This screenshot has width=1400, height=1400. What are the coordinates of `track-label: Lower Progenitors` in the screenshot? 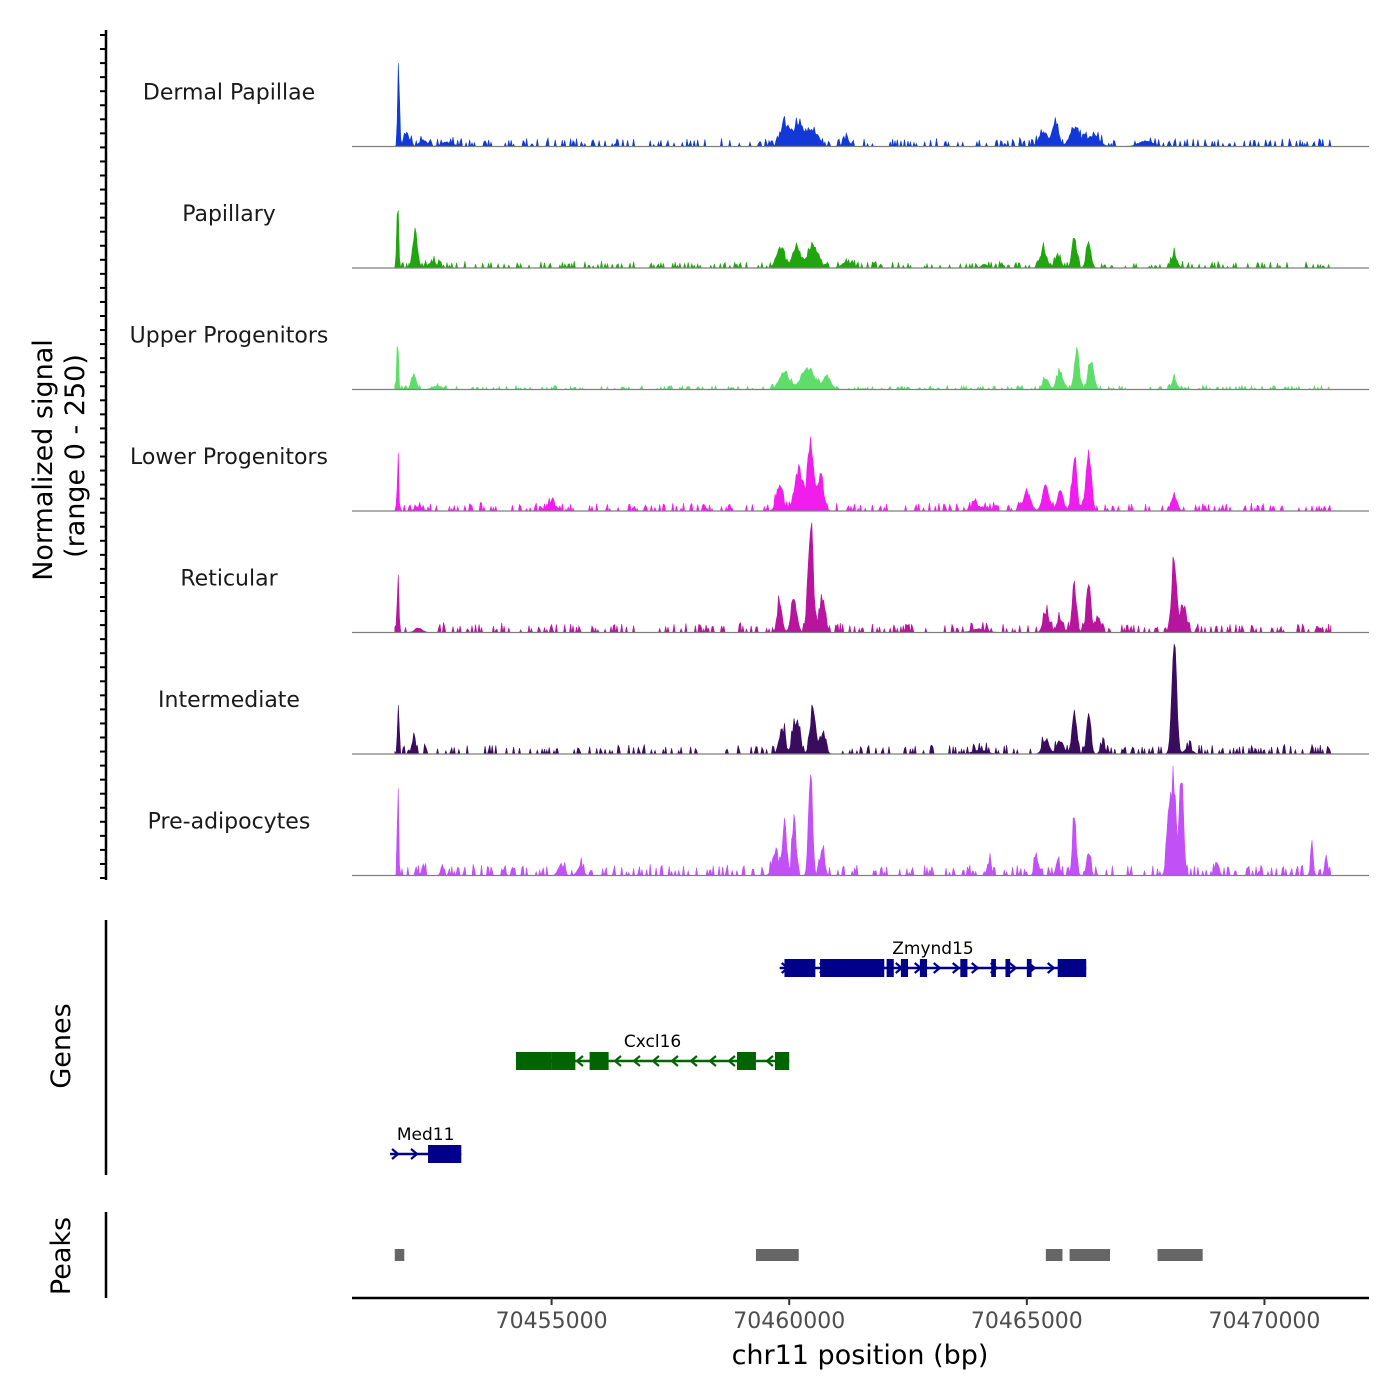 It's located at (229, 457).